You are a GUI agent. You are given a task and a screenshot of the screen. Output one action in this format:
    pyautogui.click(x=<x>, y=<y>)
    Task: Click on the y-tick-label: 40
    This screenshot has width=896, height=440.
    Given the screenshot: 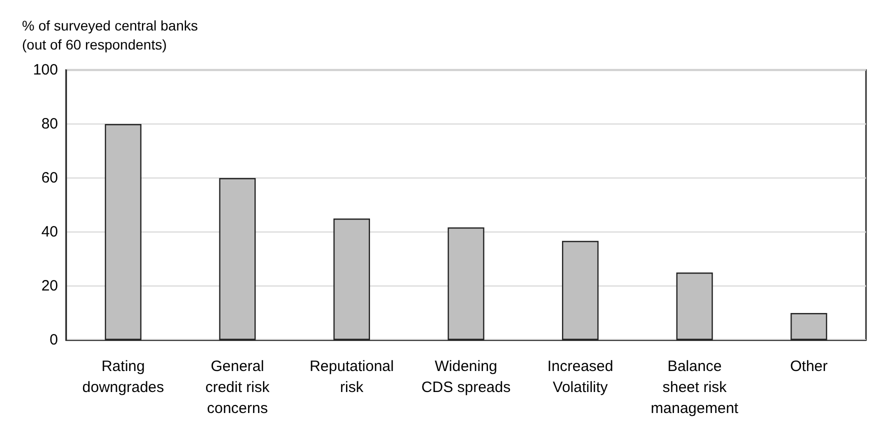 What is the action you would take?
    pyautogui.click(x=49, y=232)
    